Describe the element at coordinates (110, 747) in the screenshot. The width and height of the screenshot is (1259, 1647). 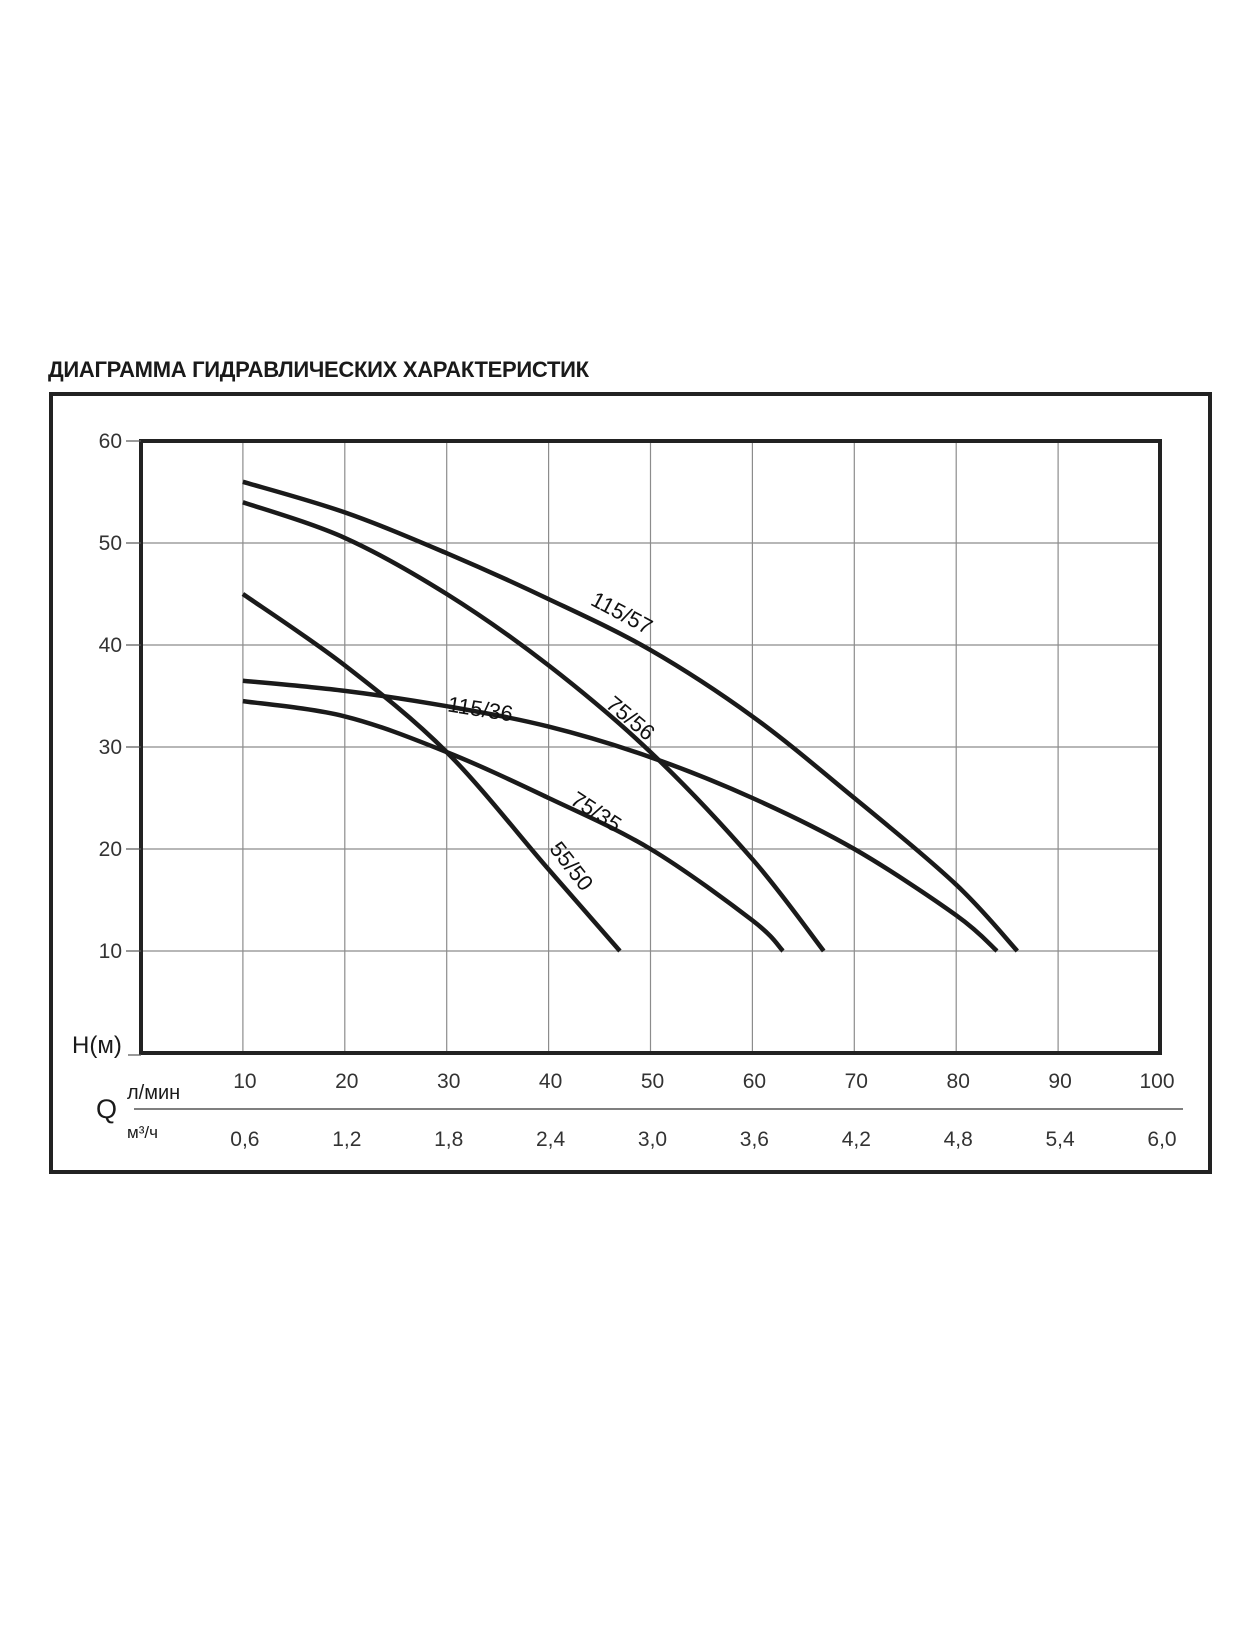
I see `y-tick-label: 30` at that location.